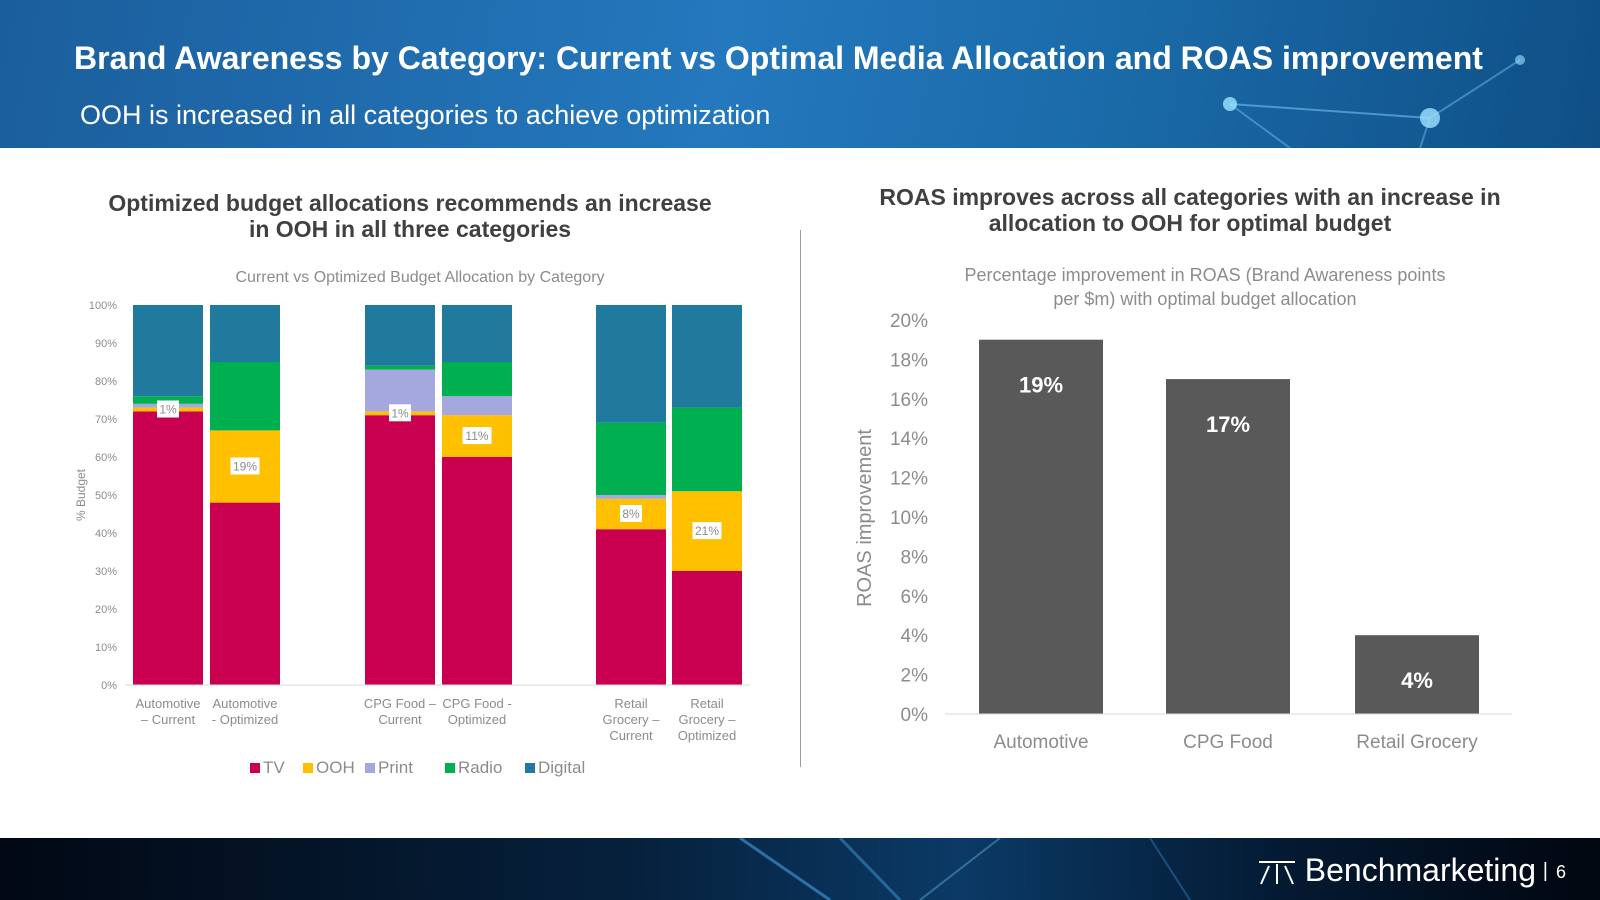  Describe the element at coordinates (1204, 299) in the screenshot. I see `right-chart-title-line: per $m) with optimal budget allocation` at that location.